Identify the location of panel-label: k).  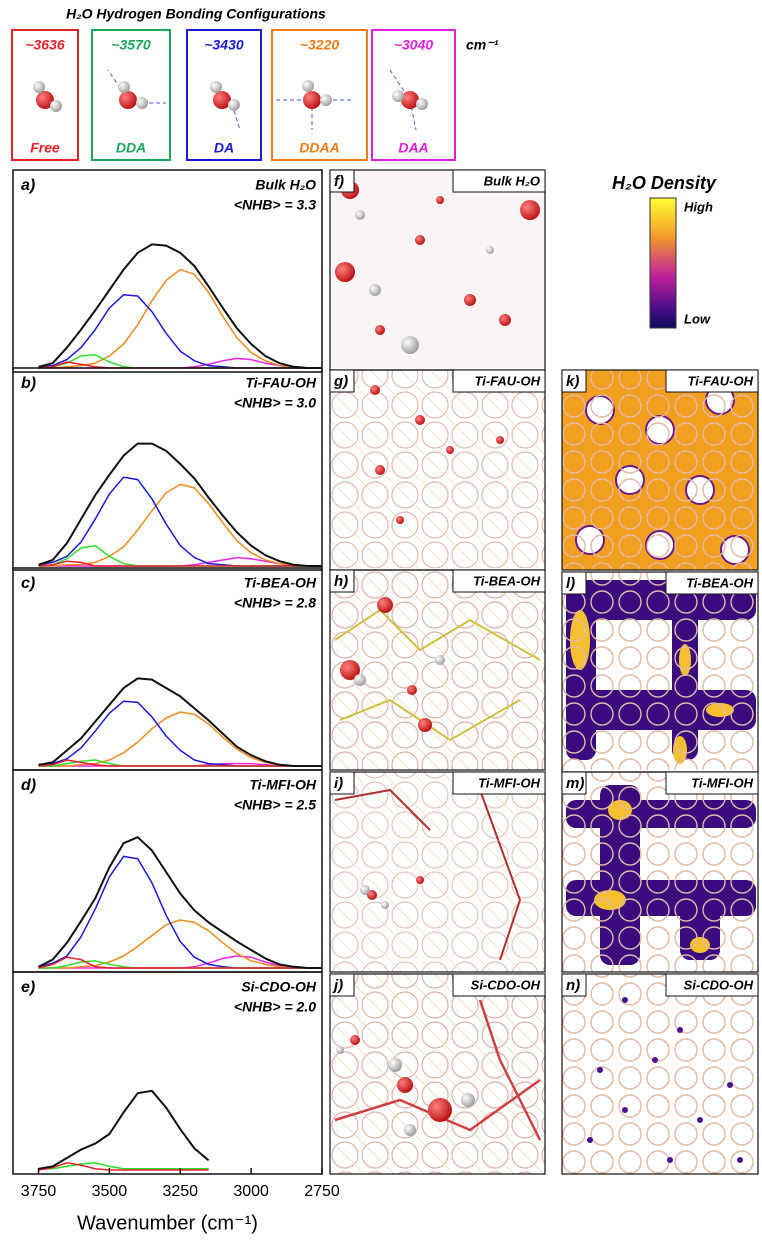
(572, 381).